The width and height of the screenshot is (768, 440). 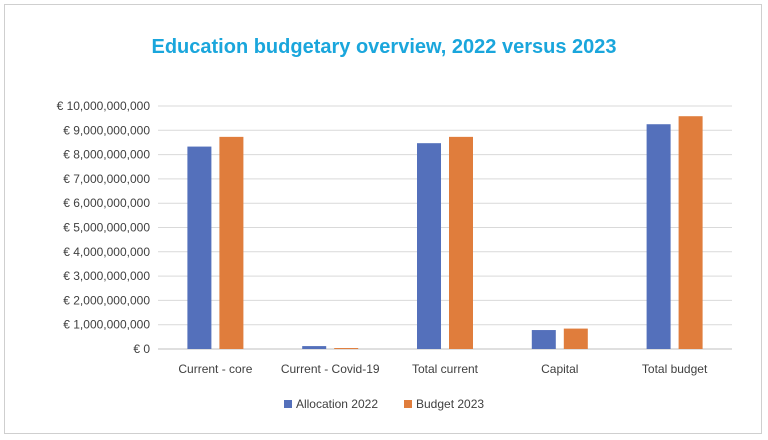 I want to click on y-tick-label: € 9,000,000,000, so click(x=106, y=130).